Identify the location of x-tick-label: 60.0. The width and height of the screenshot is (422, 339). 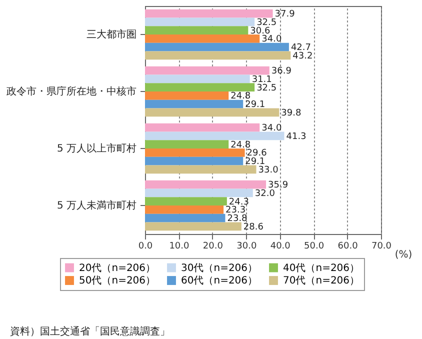
(348, 247).